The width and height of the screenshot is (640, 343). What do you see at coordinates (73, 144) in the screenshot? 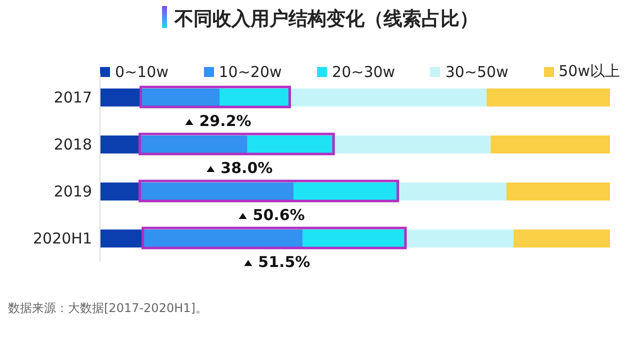
I see `y-tick-label: 2018` at bounding box center [73, 144].